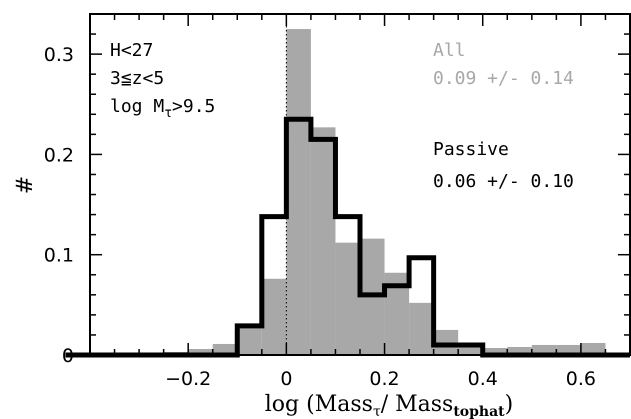 The height and width of the screenshot is (419, 631). I want to click on legend-all-stat: 0.09 +/- 0.14, so click(503, 78).